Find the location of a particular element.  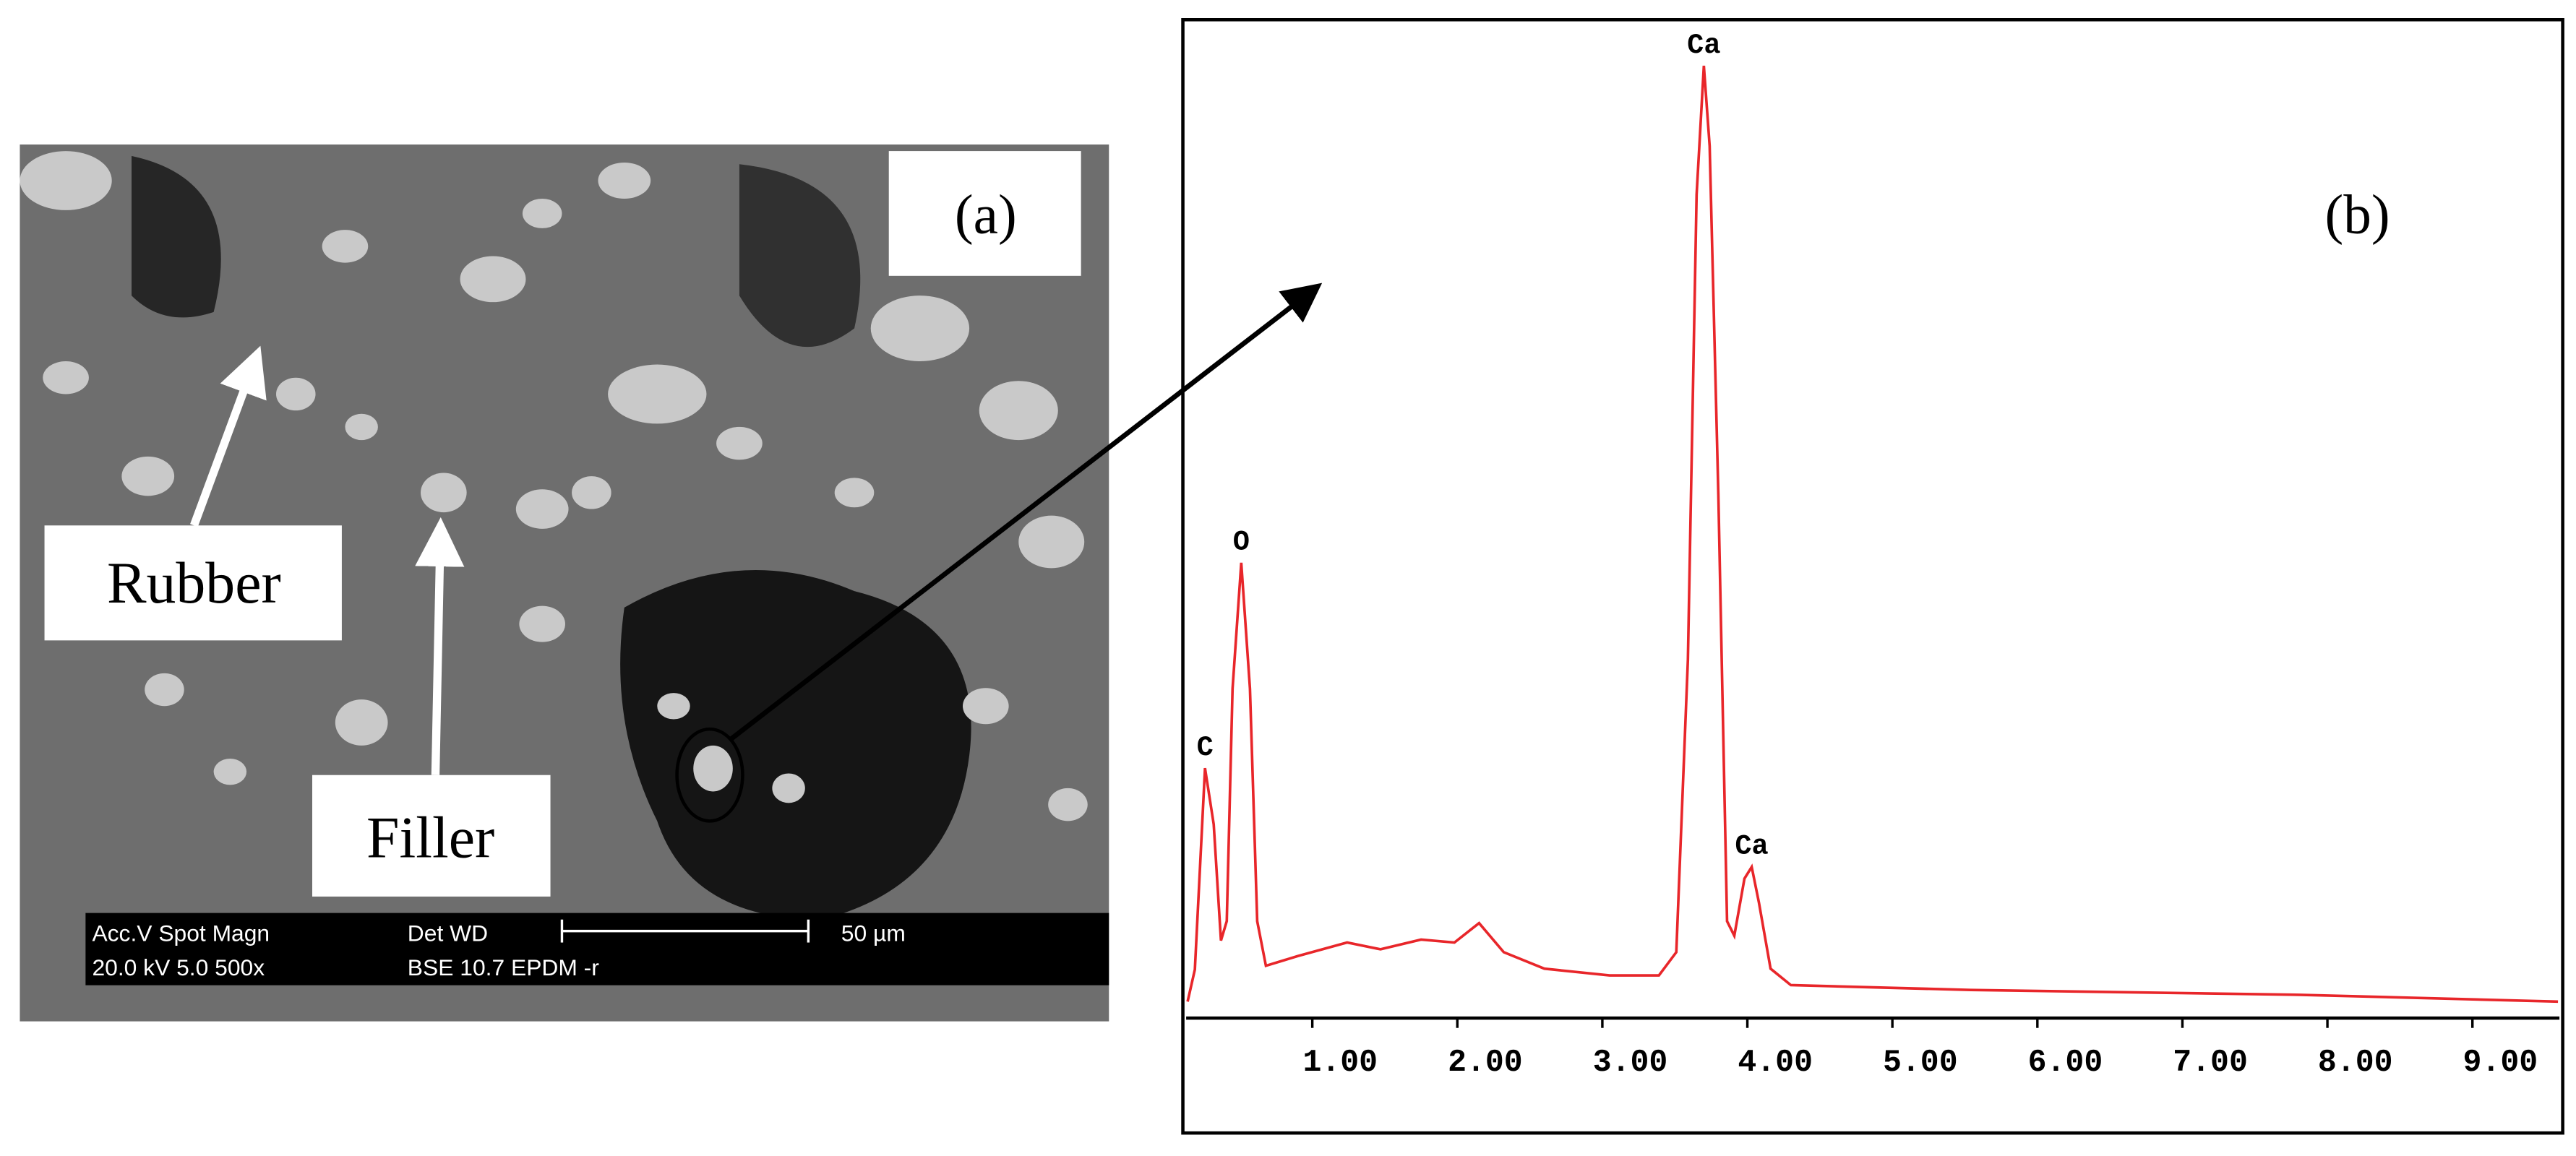

x-tick-label: 3.00 is located at coordinates (1631, 1062).